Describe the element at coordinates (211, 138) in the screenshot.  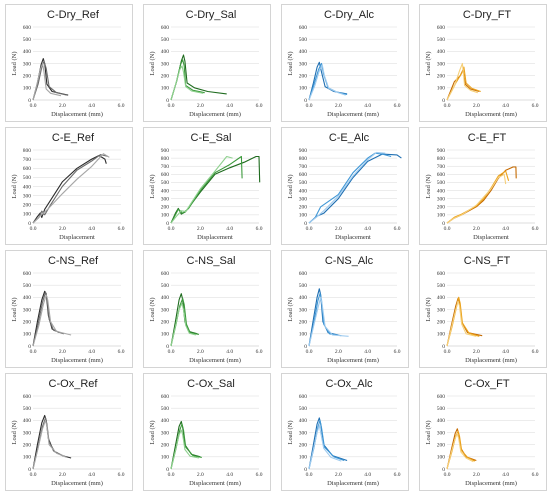
I see `chart-title: C-E_Sal` at that location.